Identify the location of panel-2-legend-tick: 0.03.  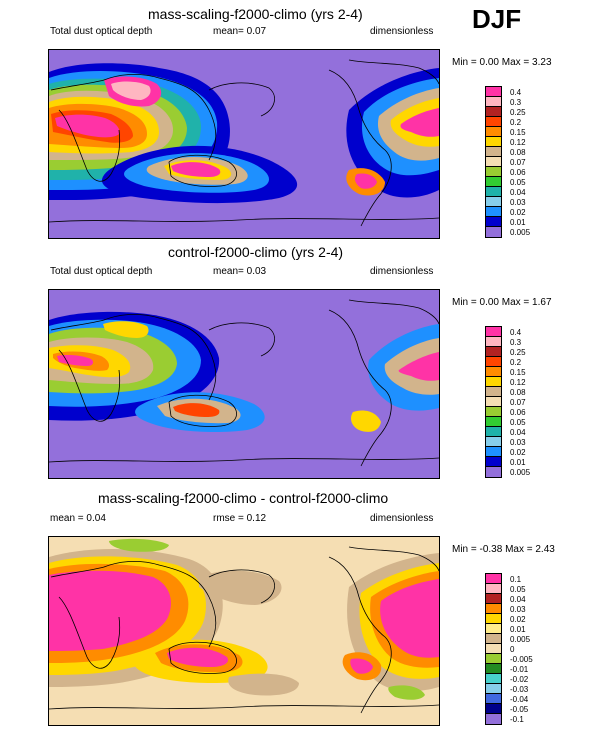
(518, 442).